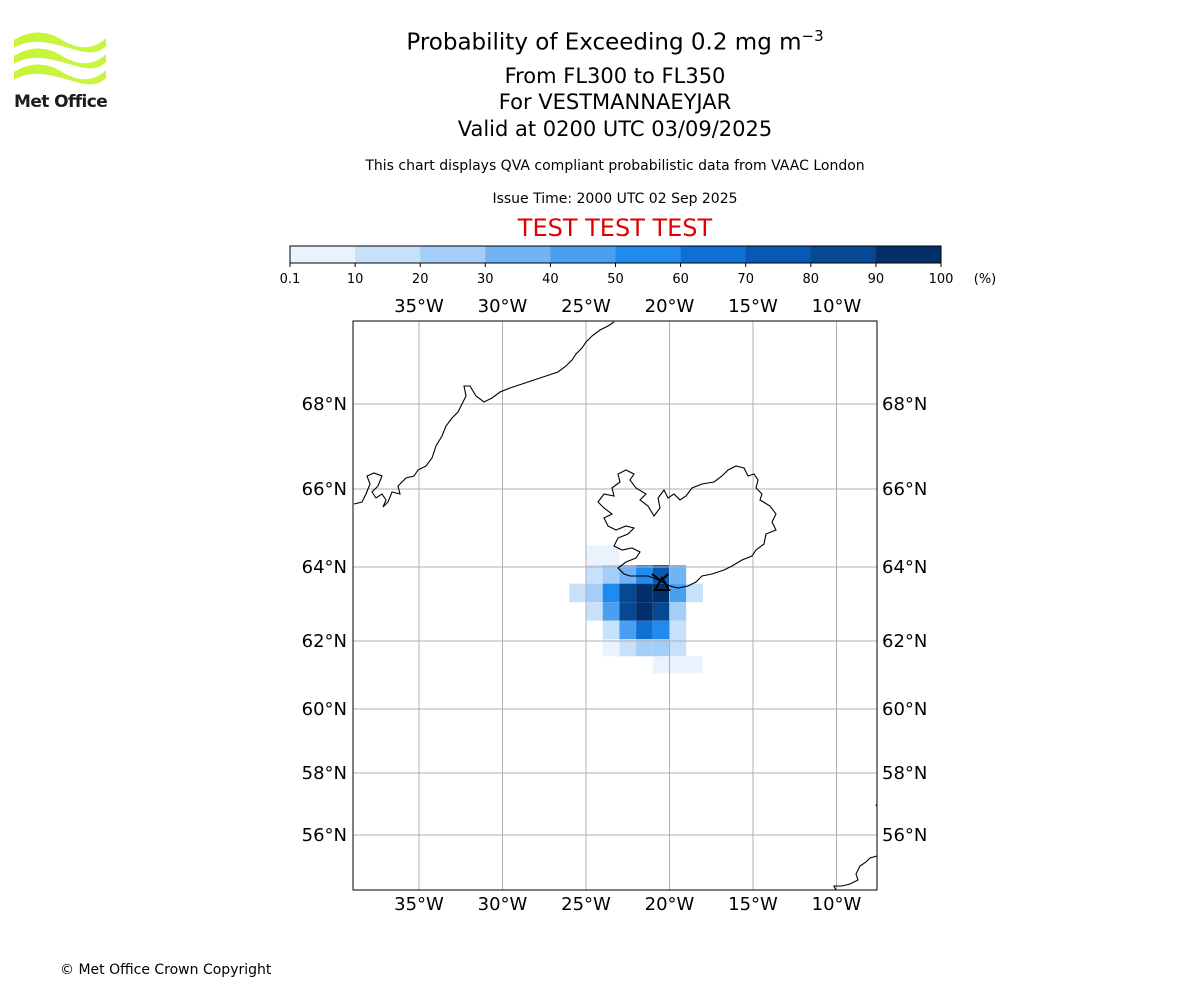  I want to click on test-banner: TEST TEST TEST, so click(615, 228).